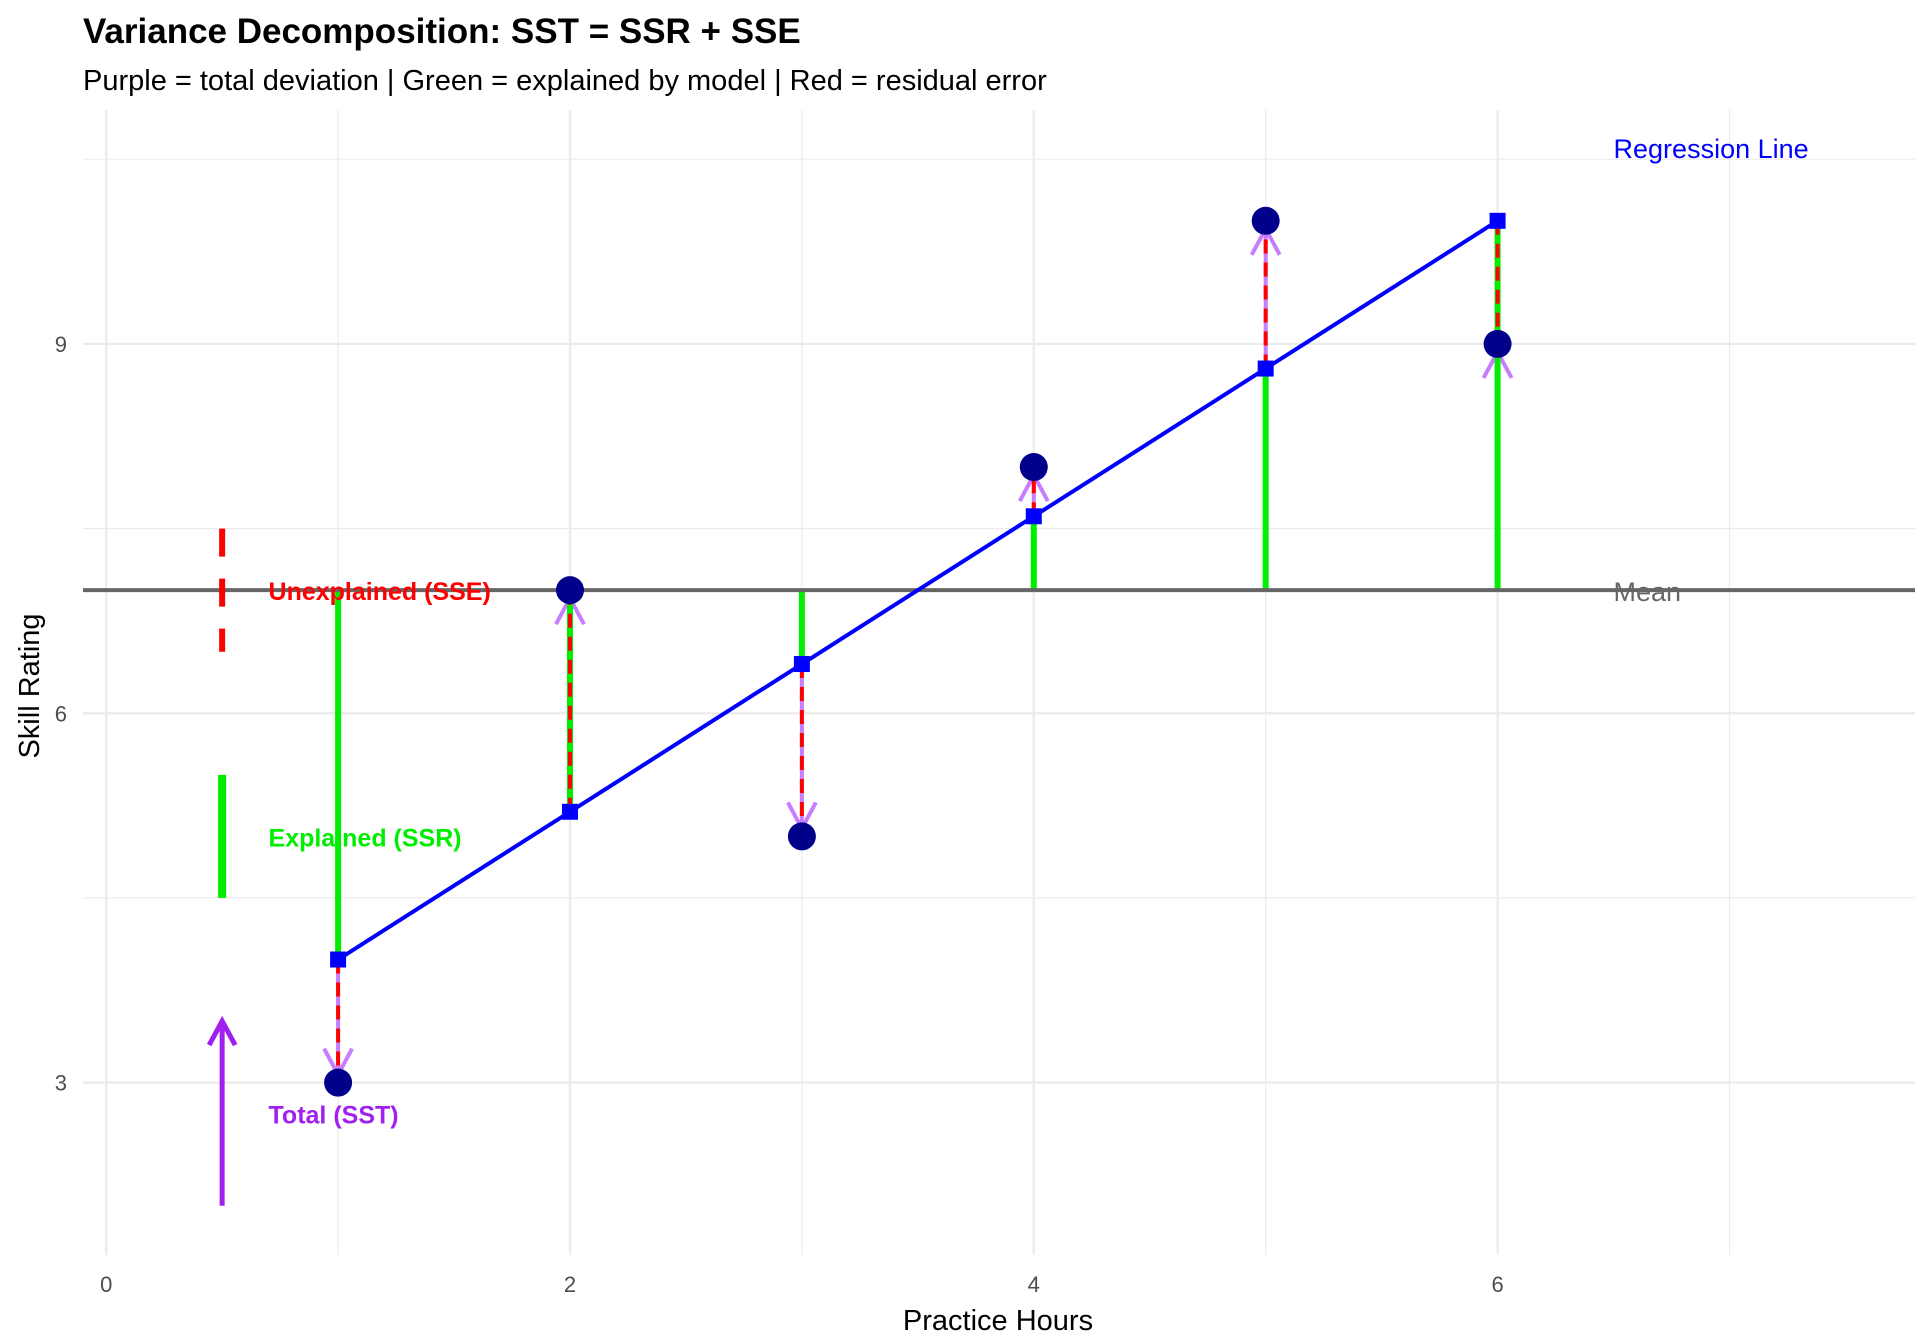 The image size is (1920, 1344). I want to click on legend-sst-arrowhead, so click(222, 1031).